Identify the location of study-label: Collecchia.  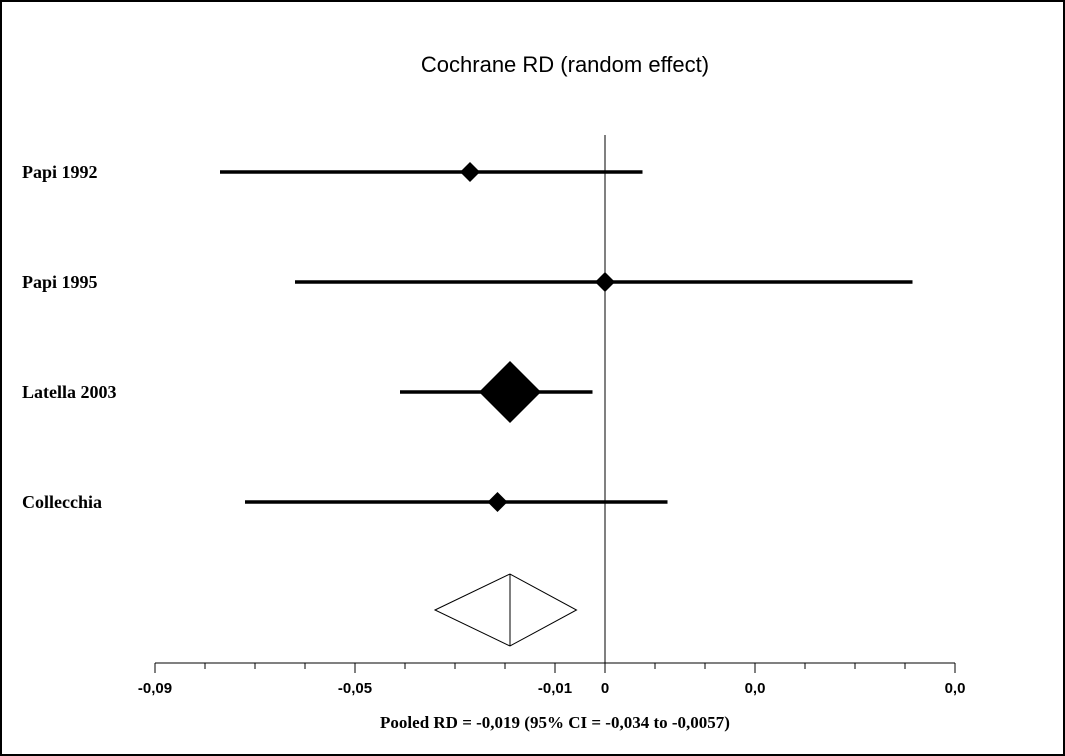
(62, 502).